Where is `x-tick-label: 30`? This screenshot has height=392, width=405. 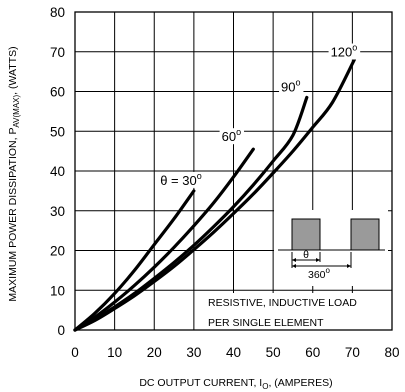 x-tick-label: 30 is located at coordinates (193, 352).